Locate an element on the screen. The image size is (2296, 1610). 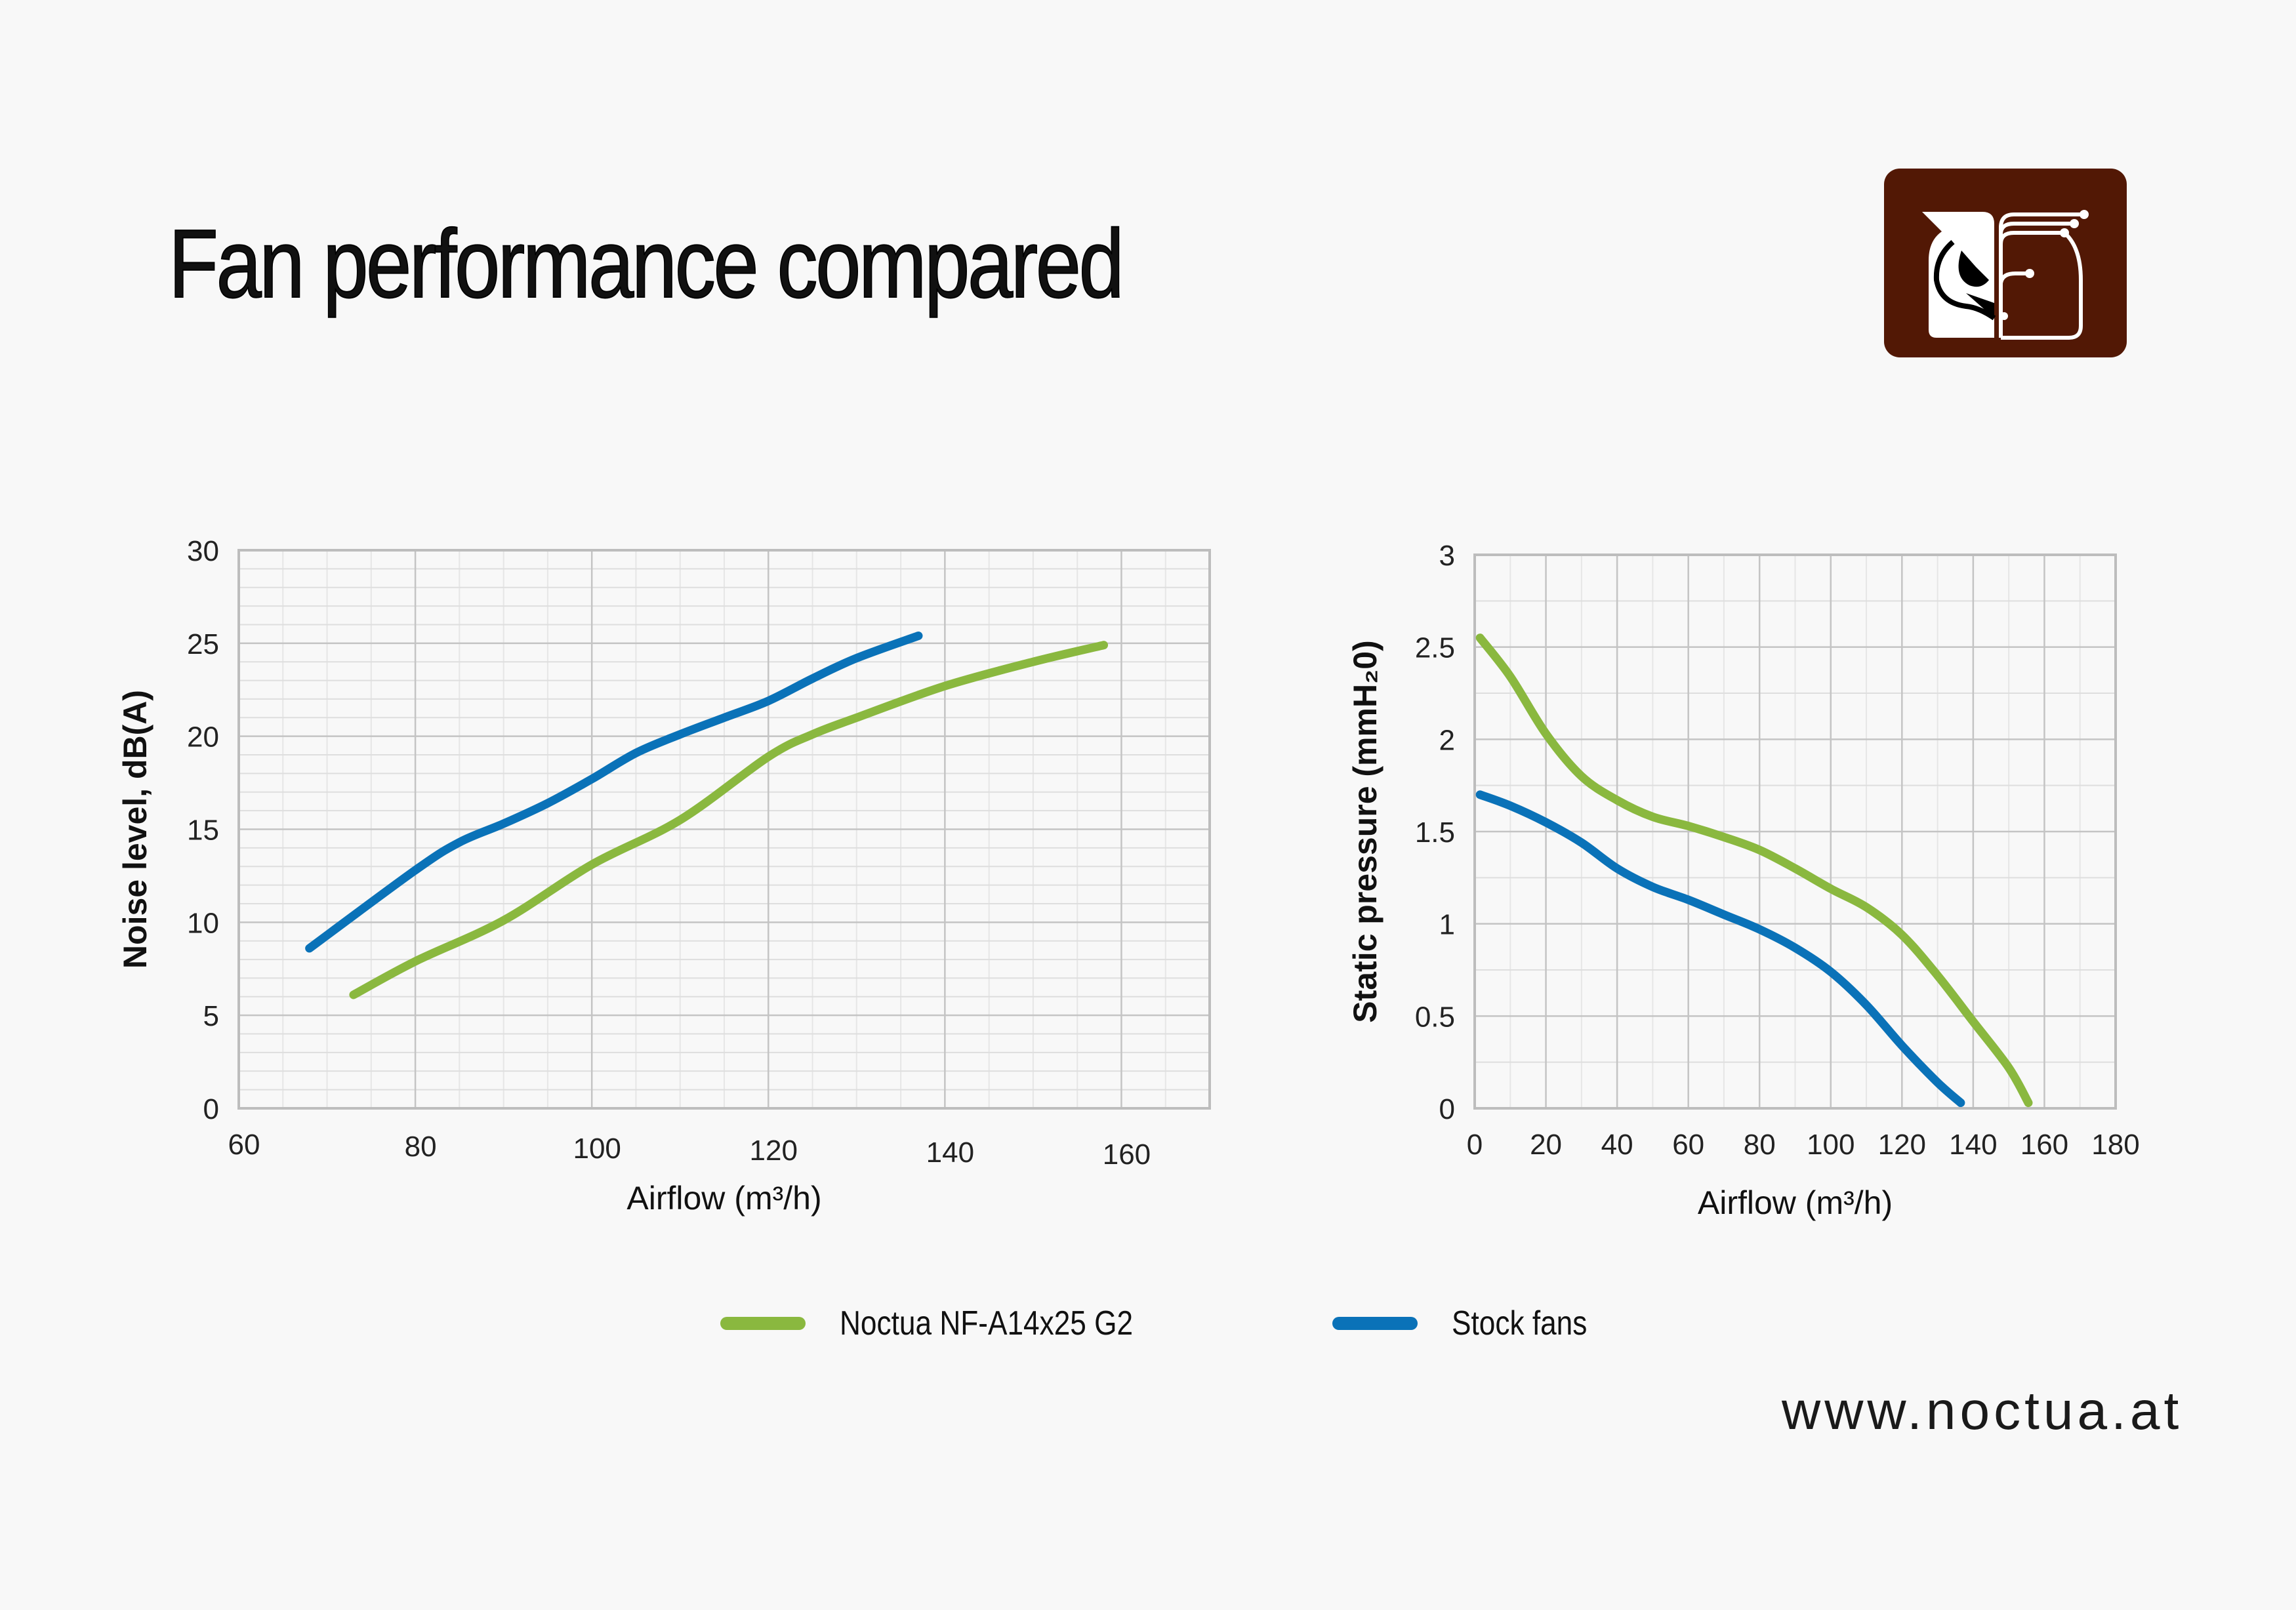
y-axis-label: Noise level, dB(A) is located at coordinates (135, 829).